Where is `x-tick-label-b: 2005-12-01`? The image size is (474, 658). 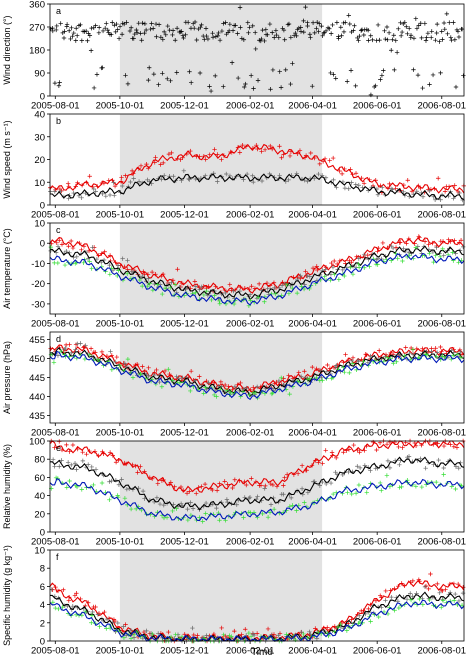
x-tick-label-b: 2005-12-01 is located at coordinates (184, 215).